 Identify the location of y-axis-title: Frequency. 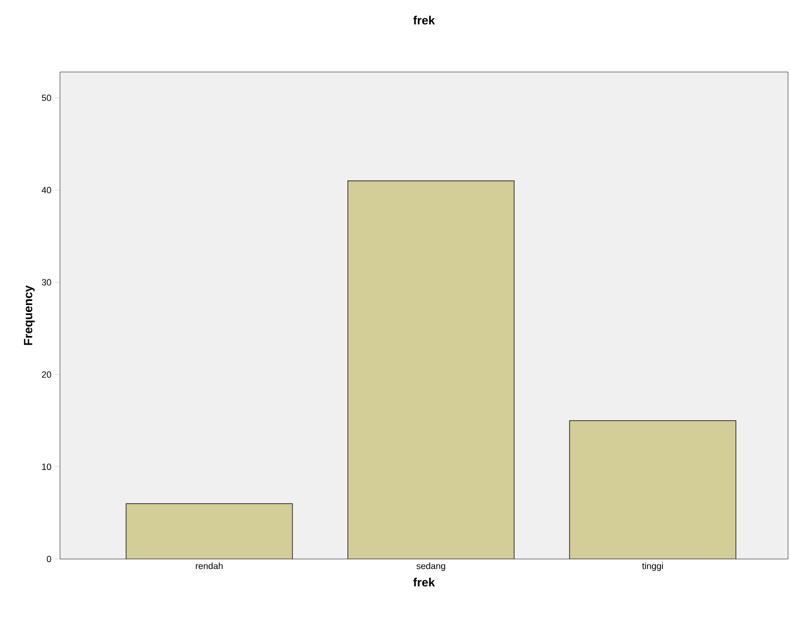
(29, 315).